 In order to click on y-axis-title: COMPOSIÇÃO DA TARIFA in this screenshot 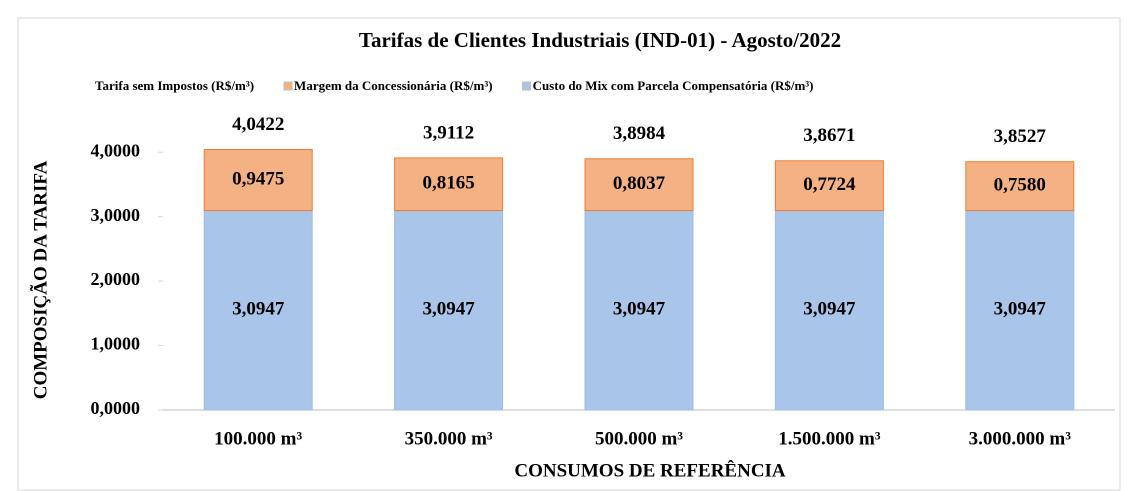, I will do `click(40, 279)`.